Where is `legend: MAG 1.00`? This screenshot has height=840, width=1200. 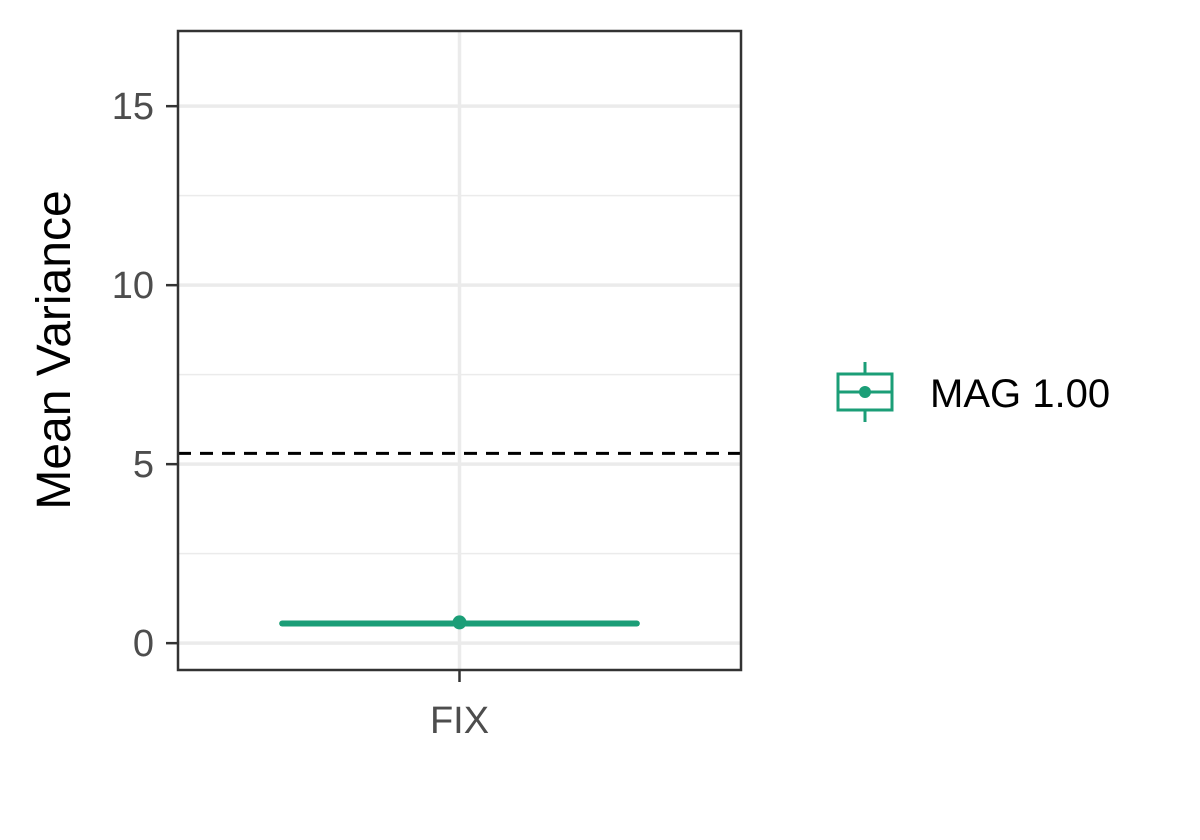
legend: MAG 1.00 is located at coordinates (973, 392).